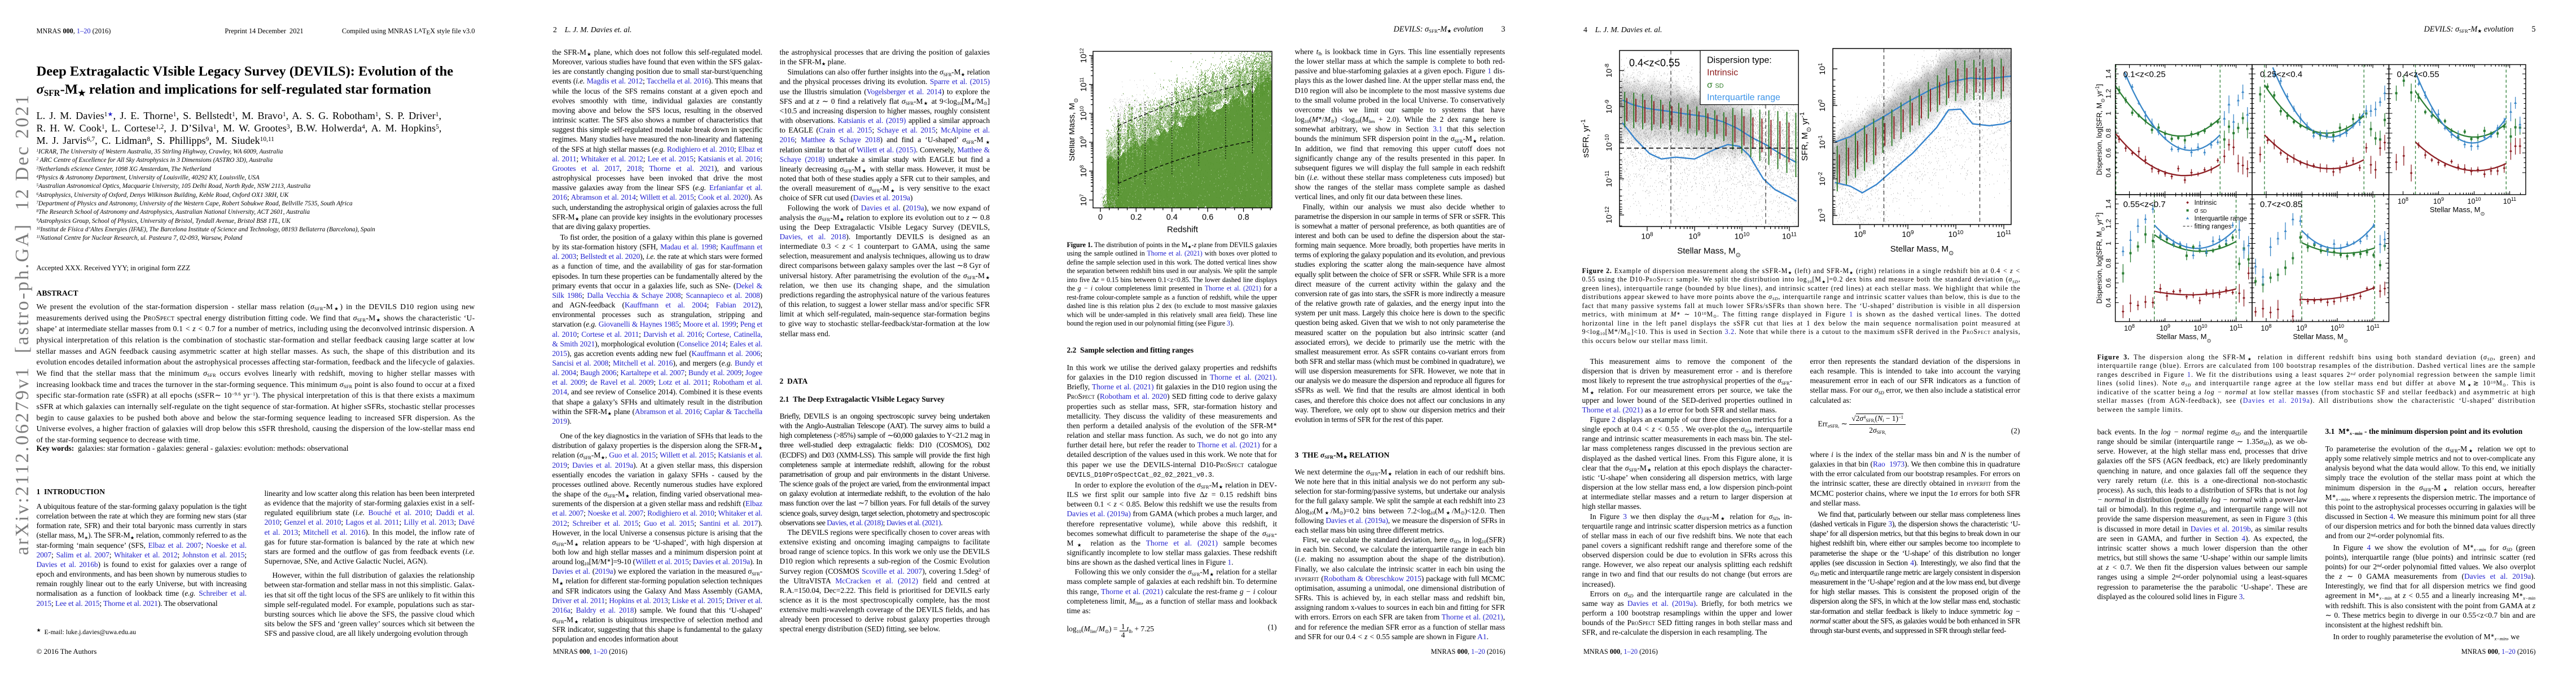 This screenshot has height=677, width=2576. Describe the element at coordinates (1739, 61) in the screenshot. I see `svg-text: Dispersion type:` at that location.